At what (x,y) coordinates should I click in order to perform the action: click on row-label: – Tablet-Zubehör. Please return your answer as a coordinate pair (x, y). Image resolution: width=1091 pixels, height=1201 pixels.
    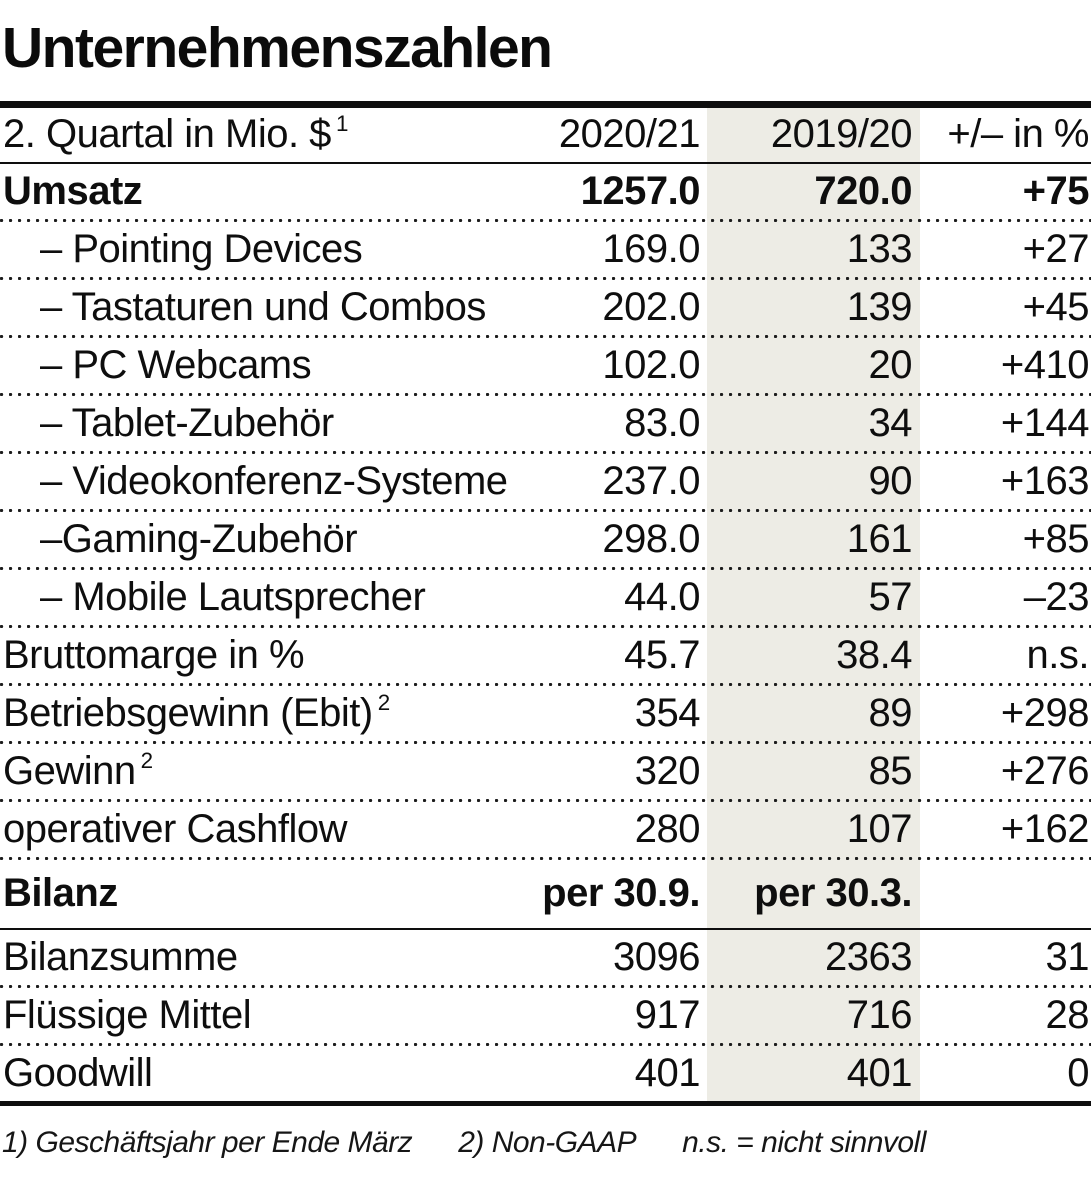
    Looking at the image, I should click on (187, 422).